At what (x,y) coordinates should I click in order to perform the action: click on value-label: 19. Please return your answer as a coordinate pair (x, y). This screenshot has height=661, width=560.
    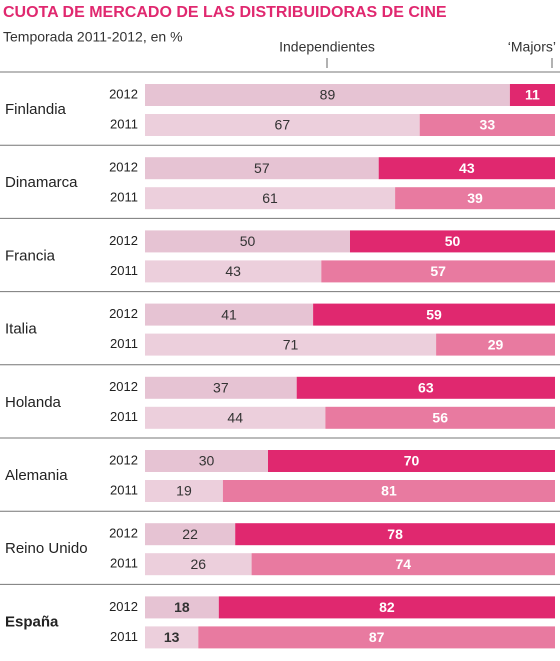
    Looking at the image, I should click on (184, 491).